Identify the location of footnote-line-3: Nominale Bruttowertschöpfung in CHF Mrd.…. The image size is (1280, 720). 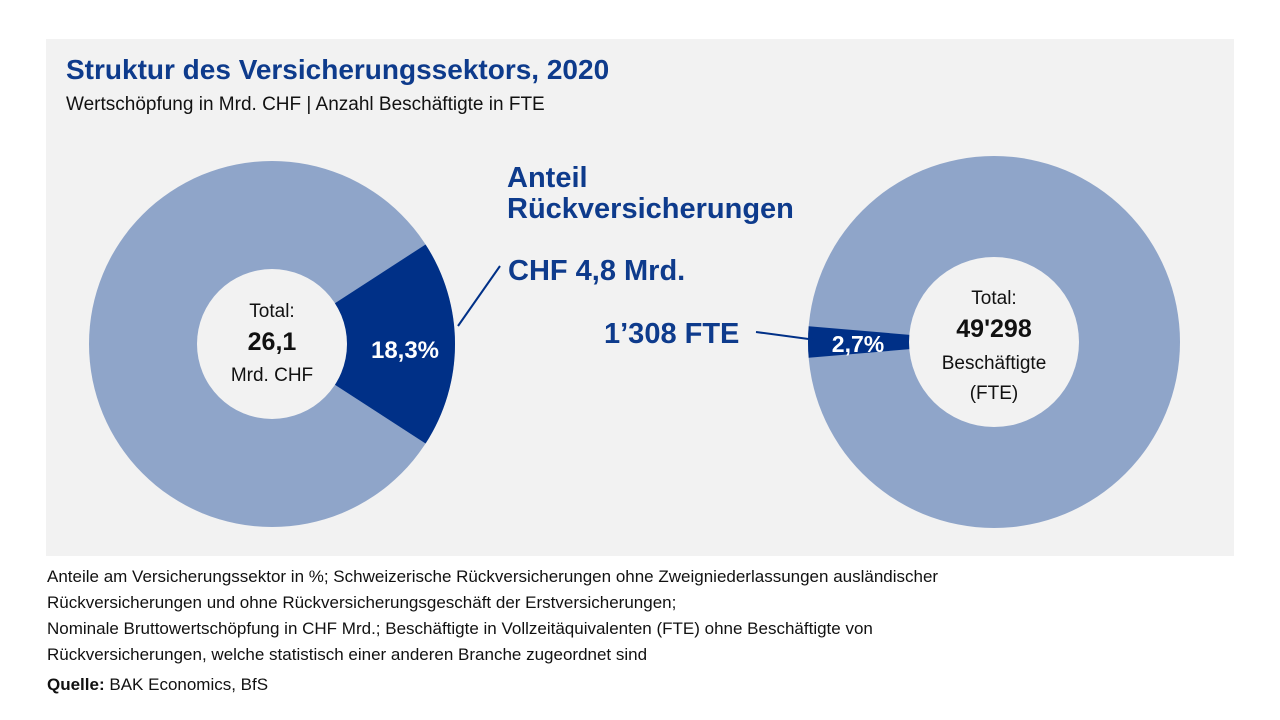
(460, 628).